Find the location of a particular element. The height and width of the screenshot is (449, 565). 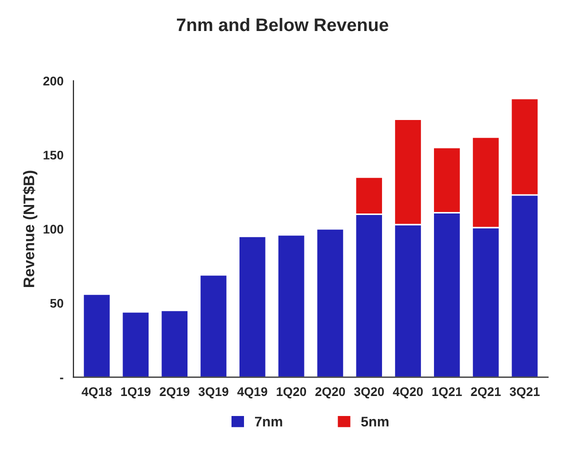

y-axis-title: Revenue (NT$B) is located at coordinates (30, 228).